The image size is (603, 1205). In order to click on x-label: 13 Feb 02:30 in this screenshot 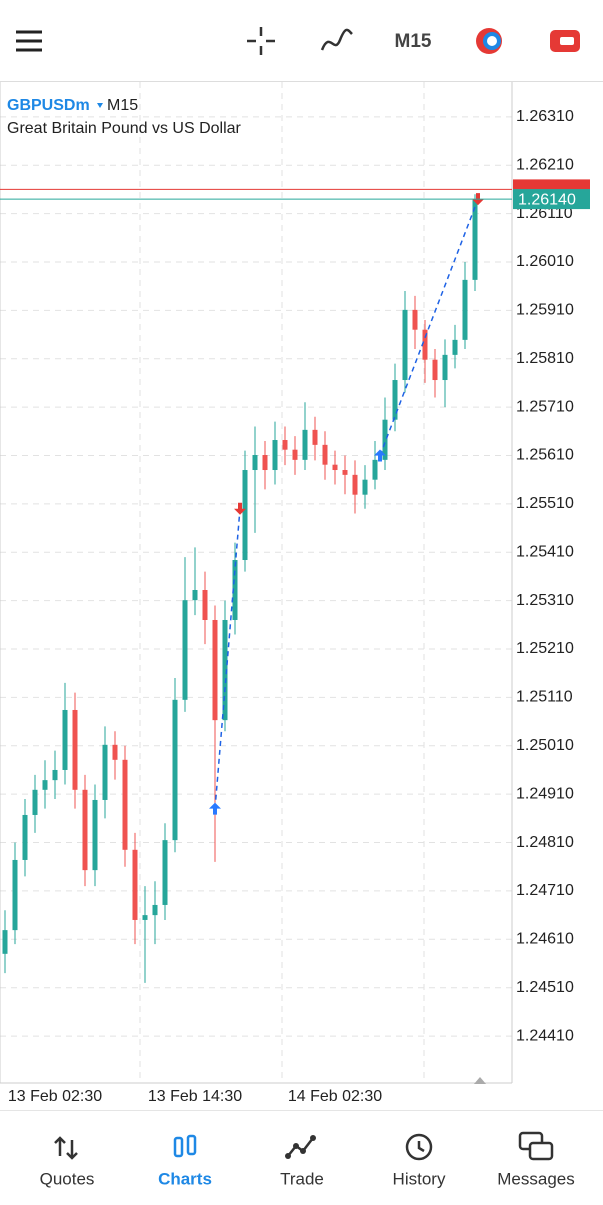, I will do `click(55, 1096)`.